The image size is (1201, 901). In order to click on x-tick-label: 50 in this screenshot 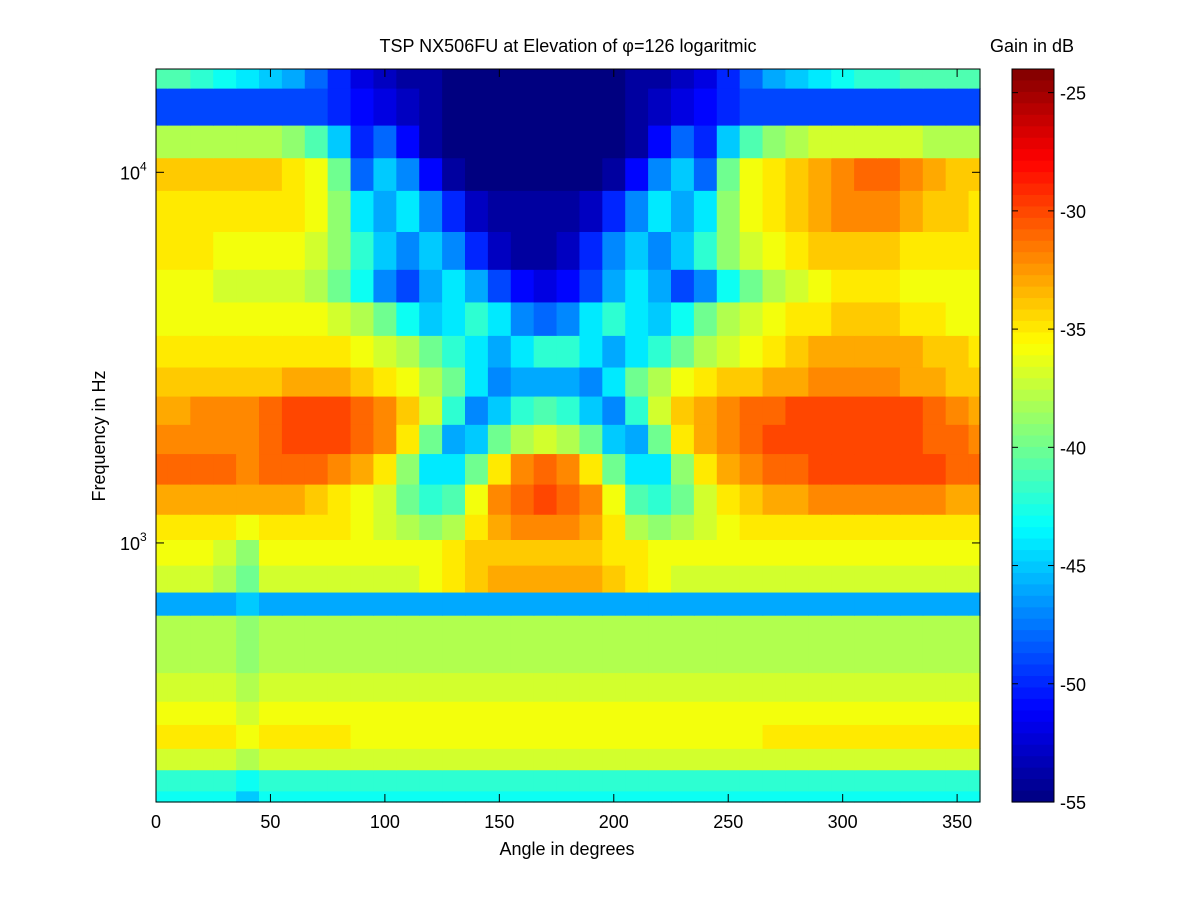, I will do `click(270, 822)`.